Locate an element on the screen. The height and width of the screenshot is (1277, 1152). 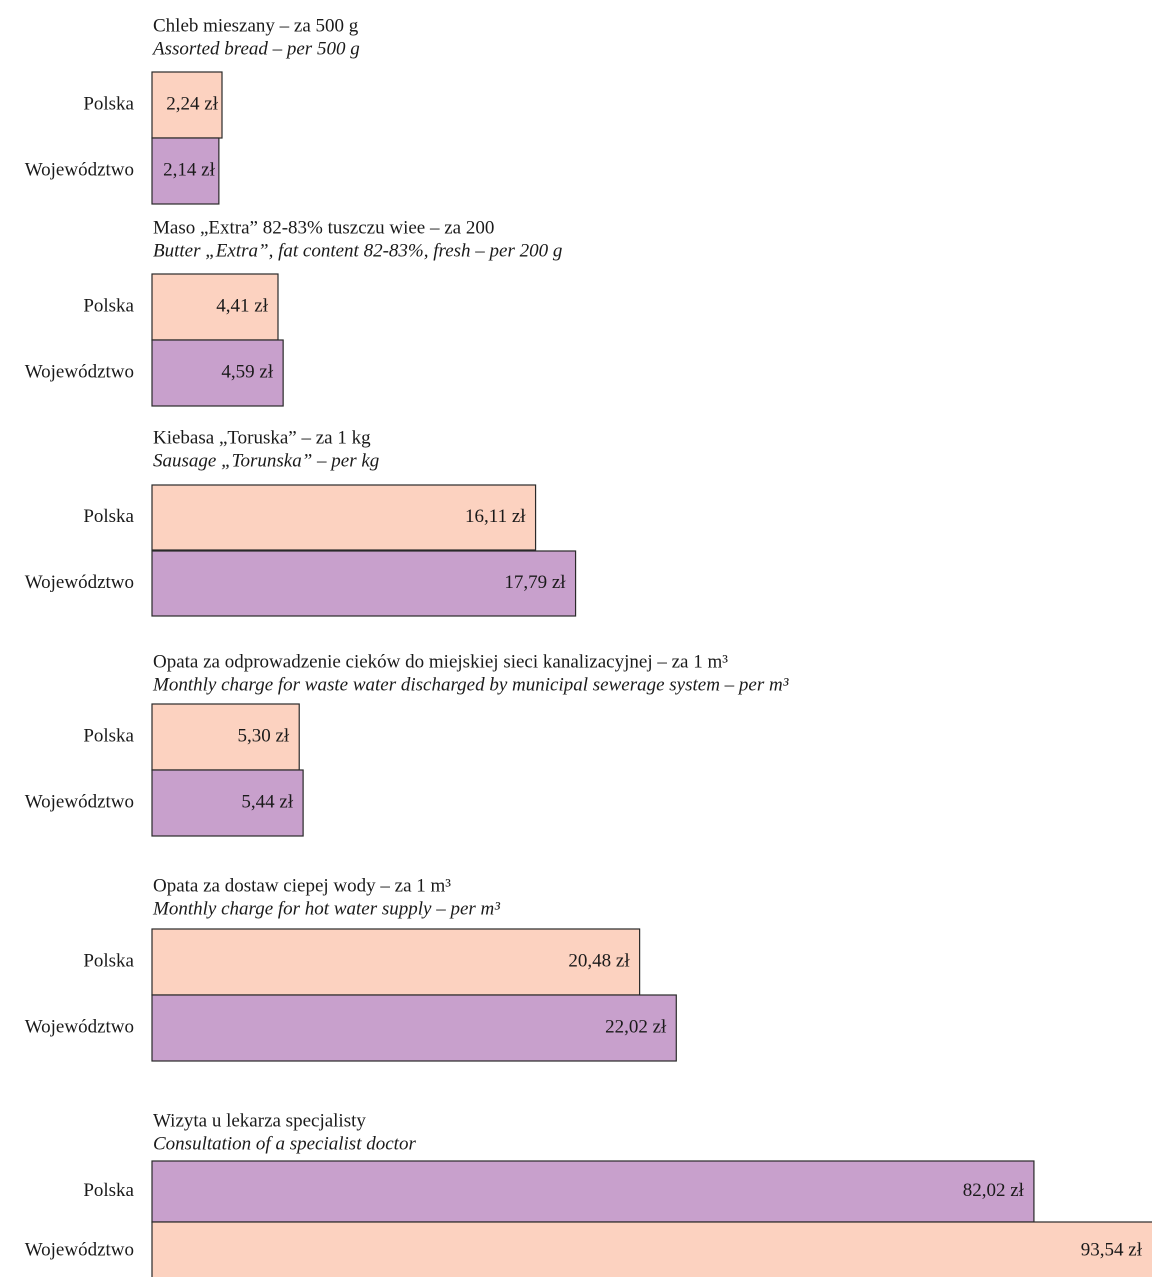
chart-title: Chleb mieszany – za 500 g is located at coordinates (256, 25).